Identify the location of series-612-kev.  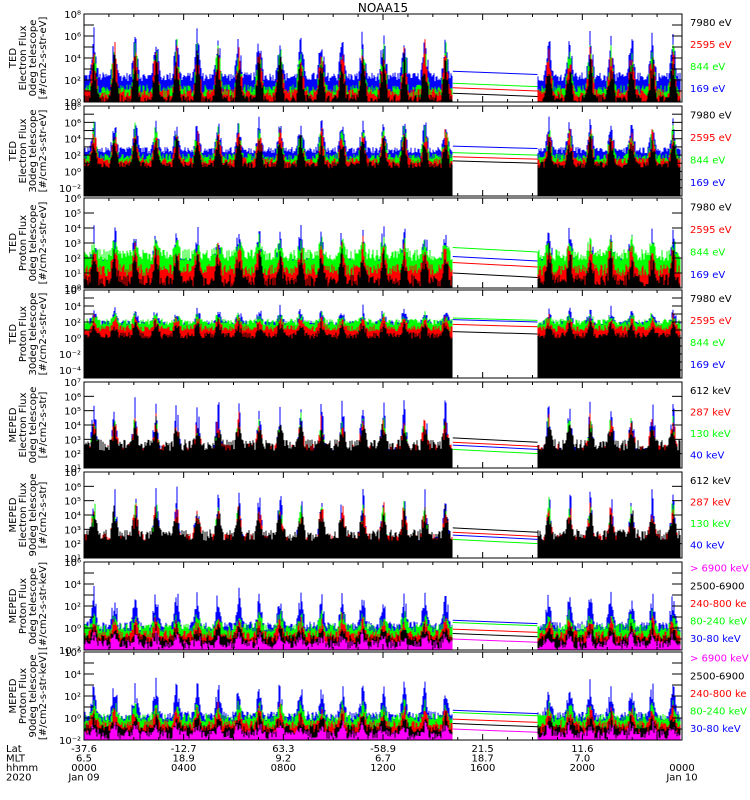
(382, 531).